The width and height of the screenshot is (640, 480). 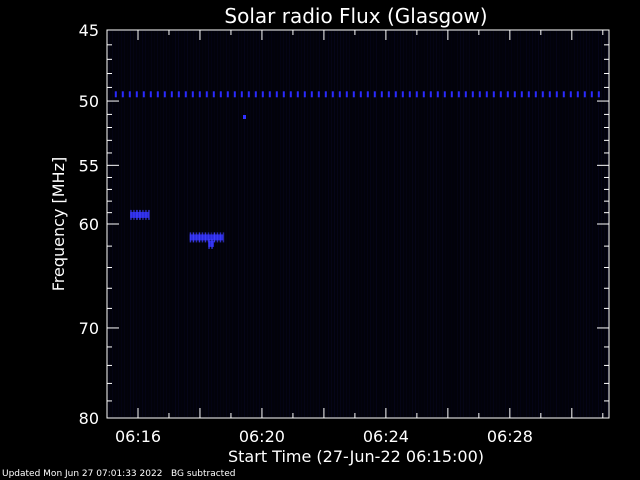 I want to click on x-tick-label: 06:20, so click(x=262, y=436).